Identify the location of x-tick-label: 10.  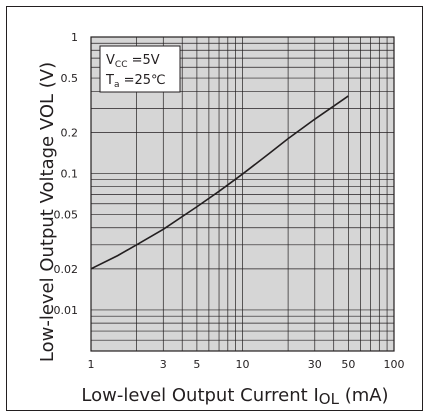
(243, 364).